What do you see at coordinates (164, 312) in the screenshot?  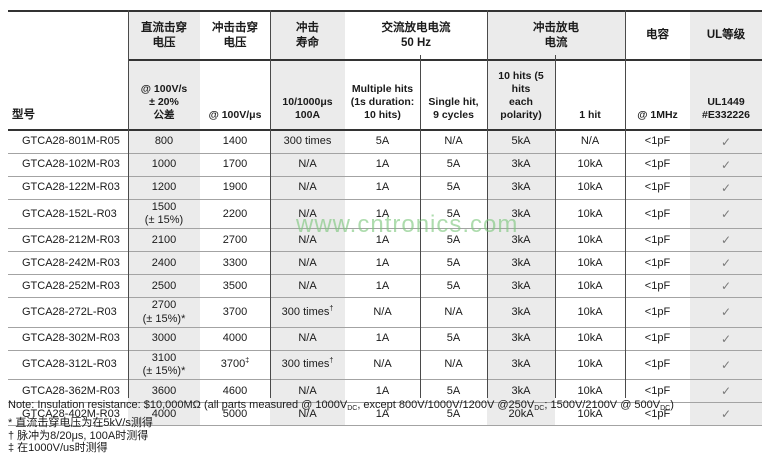 I see `value-cell: 2700 (± 15%)*` at bounding box center [164, 312].